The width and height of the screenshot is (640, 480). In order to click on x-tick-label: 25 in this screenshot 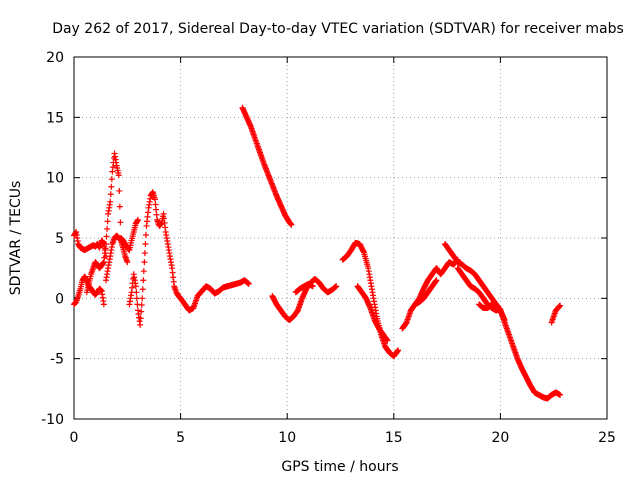, I will do `click(607, 438)`.